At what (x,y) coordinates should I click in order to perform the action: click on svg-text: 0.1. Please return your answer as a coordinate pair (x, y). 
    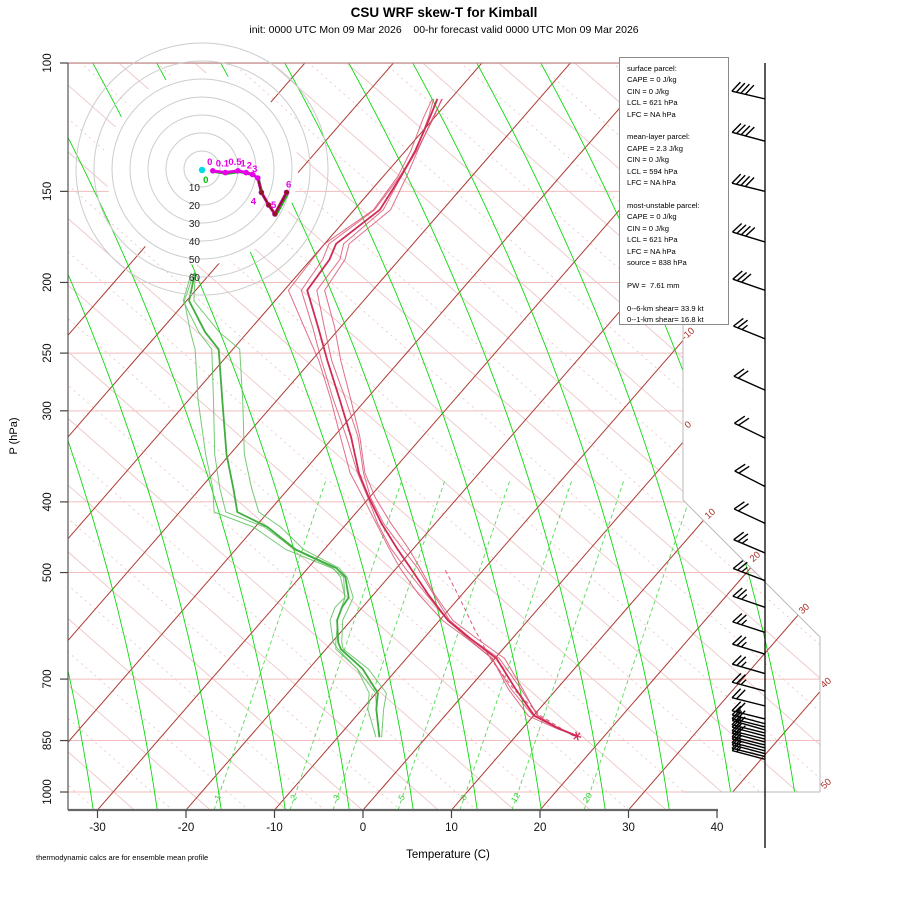
    Looking at the image, I should click on (223, 164).